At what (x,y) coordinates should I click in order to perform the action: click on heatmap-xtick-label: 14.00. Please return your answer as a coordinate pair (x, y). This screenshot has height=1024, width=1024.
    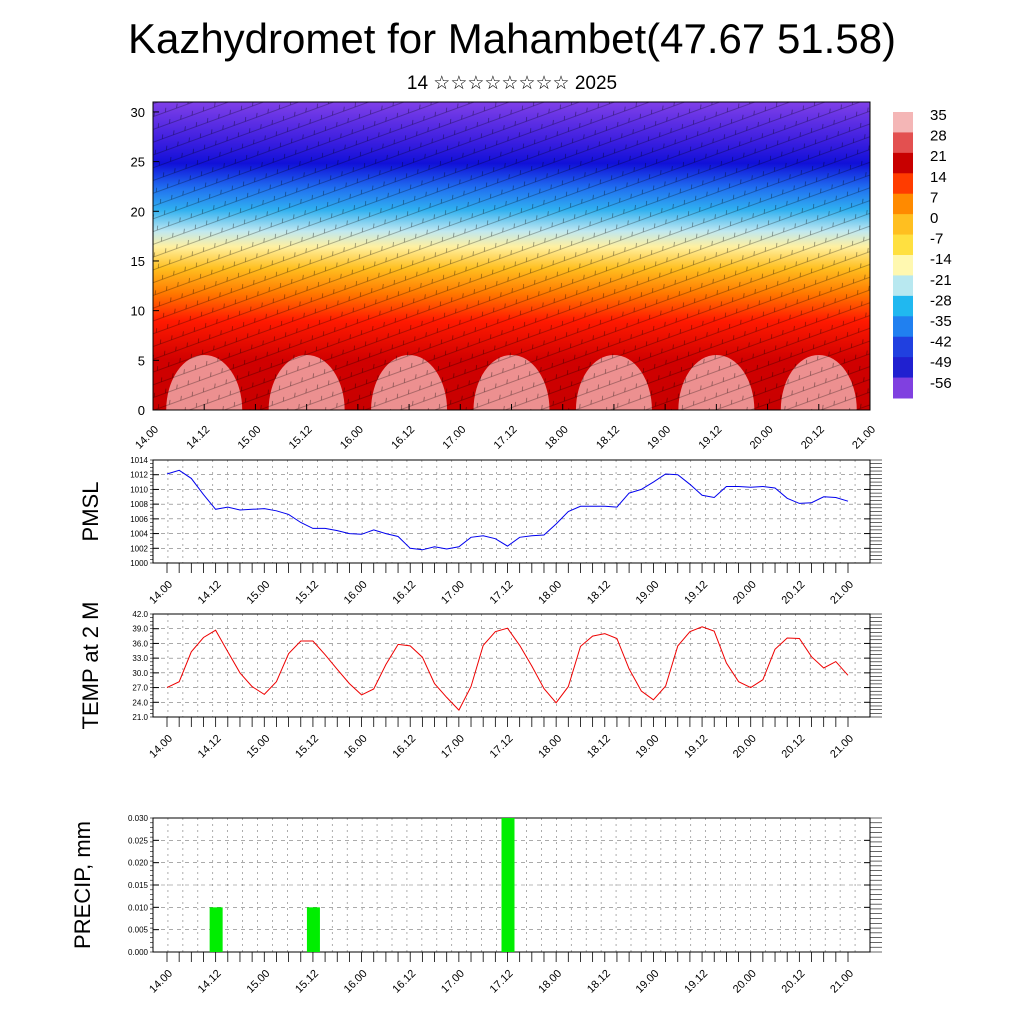
    Looking at the image, I should click on (147, 438).